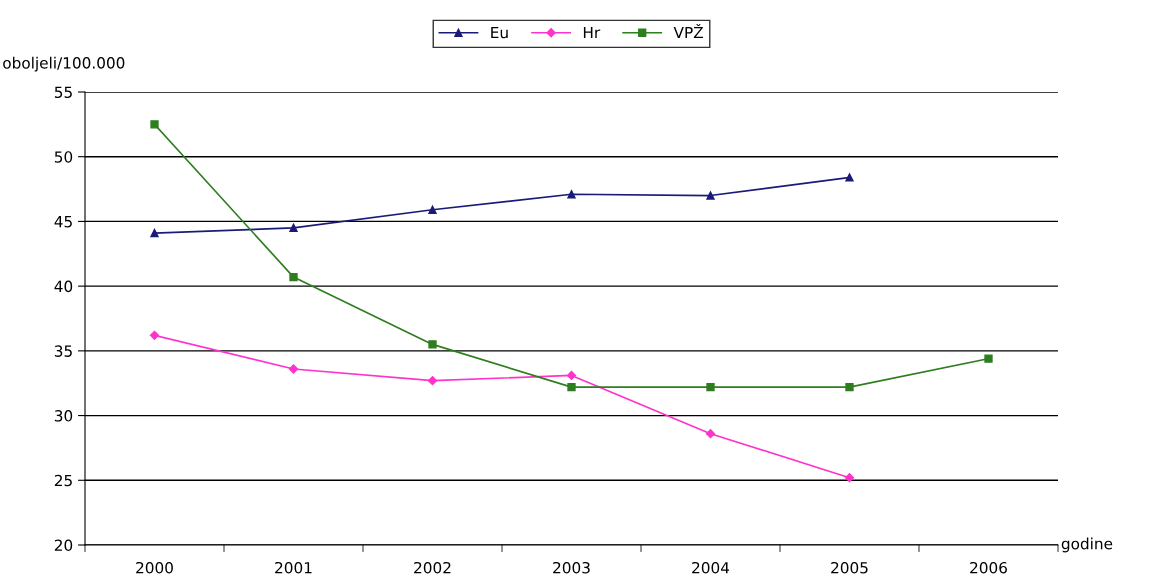 This screenshot has height=587, width=1153. Describe the element at coordinates (432, 567) in the screenshot. I see `x-tick-label: 2002` at that location.